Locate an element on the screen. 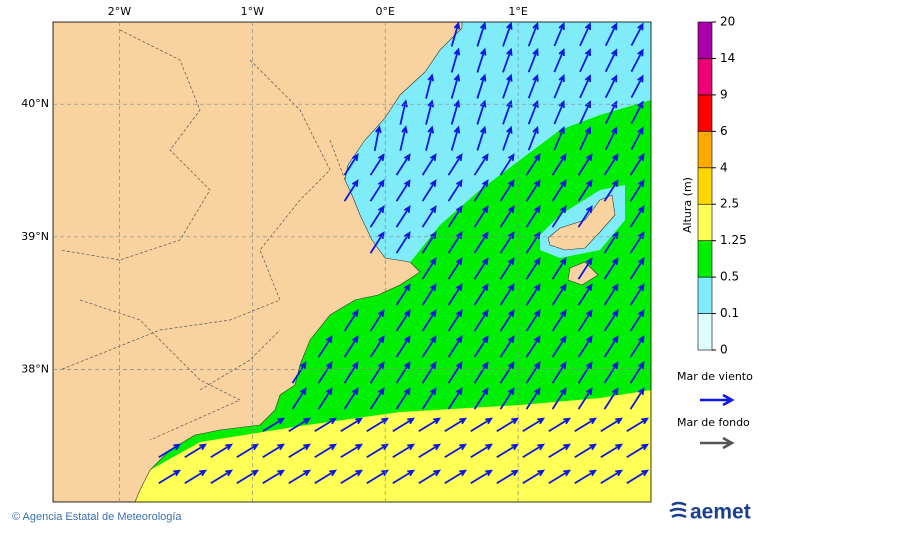 This screenshot has height=533, width=900. colorbar-label: 20 is located at coordinates (727, 22).